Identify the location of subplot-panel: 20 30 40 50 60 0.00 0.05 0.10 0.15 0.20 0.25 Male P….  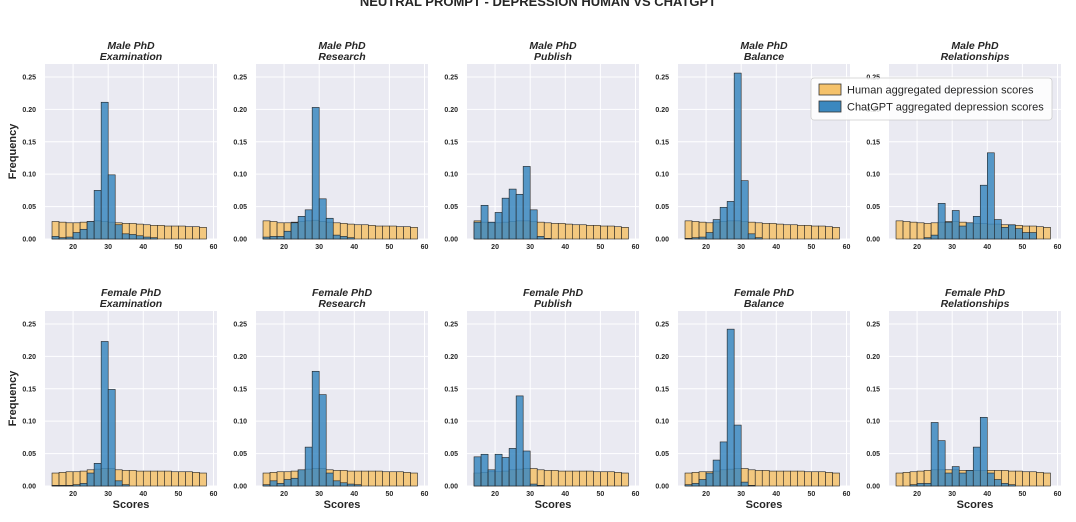
(541, 145).